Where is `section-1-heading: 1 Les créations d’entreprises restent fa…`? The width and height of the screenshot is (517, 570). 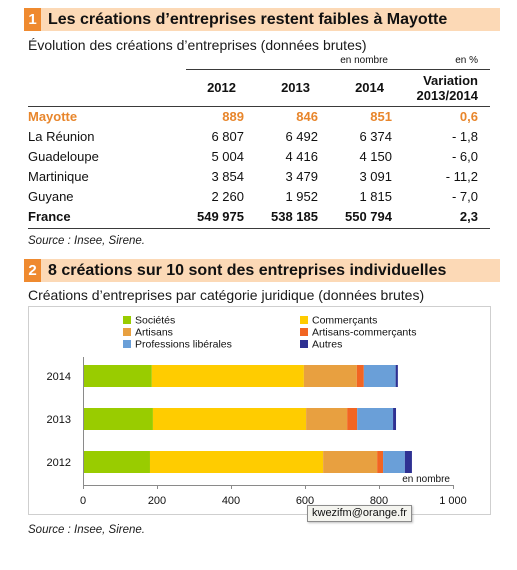 section-1-heading: 1 Les créations d’entreprises restent fa… is located at coordinates (262, 19).